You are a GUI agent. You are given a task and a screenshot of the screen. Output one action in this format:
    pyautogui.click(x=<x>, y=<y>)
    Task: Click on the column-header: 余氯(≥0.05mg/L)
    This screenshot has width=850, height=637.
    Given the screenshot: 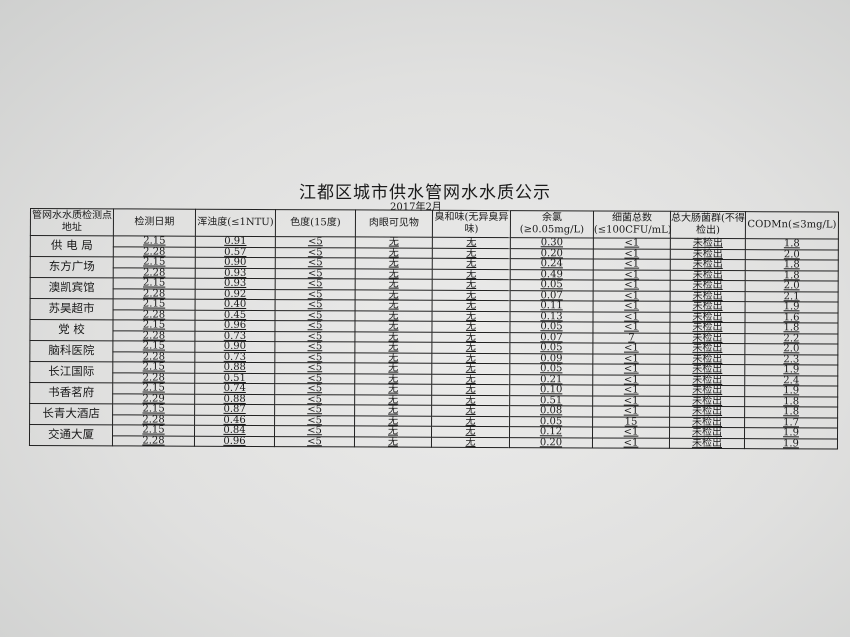 What is the action you would take?
    pyautogui.click(x=552, y=224)
    